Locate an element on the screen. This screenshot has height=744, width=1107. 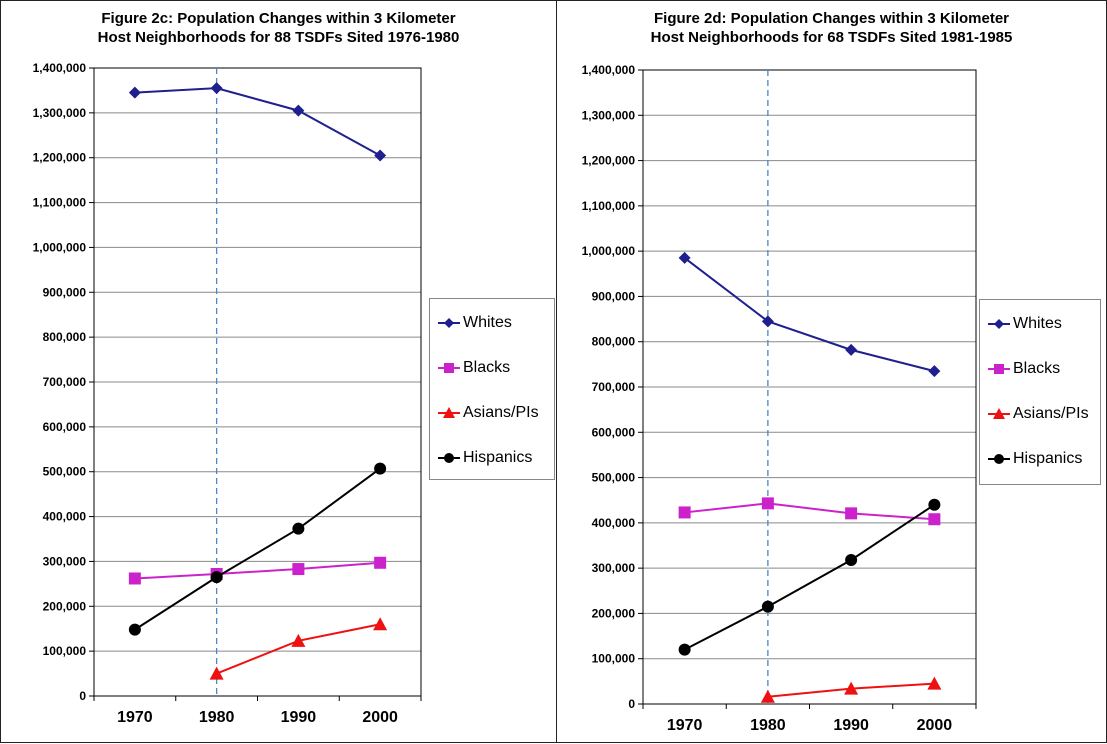
y-tick-label: 800,000 is located at coordinates (614, 342).